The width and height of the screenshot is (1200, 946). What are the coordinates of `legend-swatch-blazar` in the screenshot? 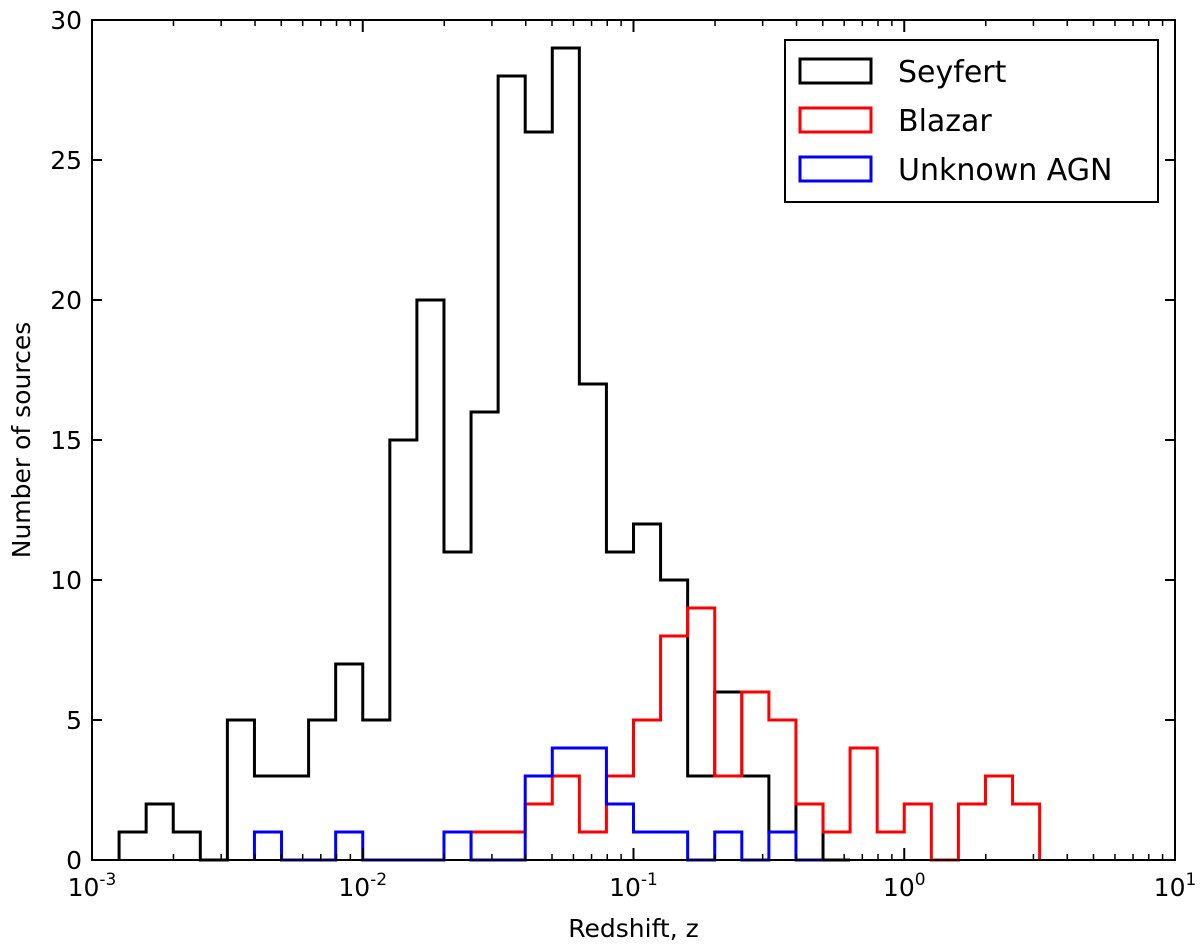 It's located at (835, 120).